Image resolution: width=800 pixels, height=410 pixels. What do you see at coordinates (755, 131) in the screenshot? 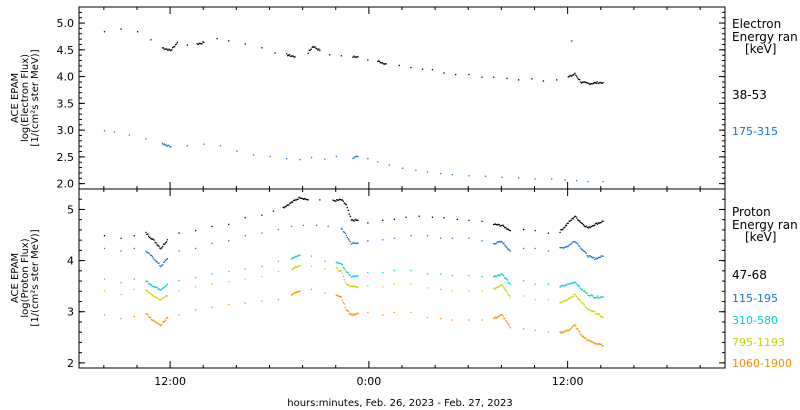
I see `legend-electron-175-315: 175-315` at bounding box center [755, 131].